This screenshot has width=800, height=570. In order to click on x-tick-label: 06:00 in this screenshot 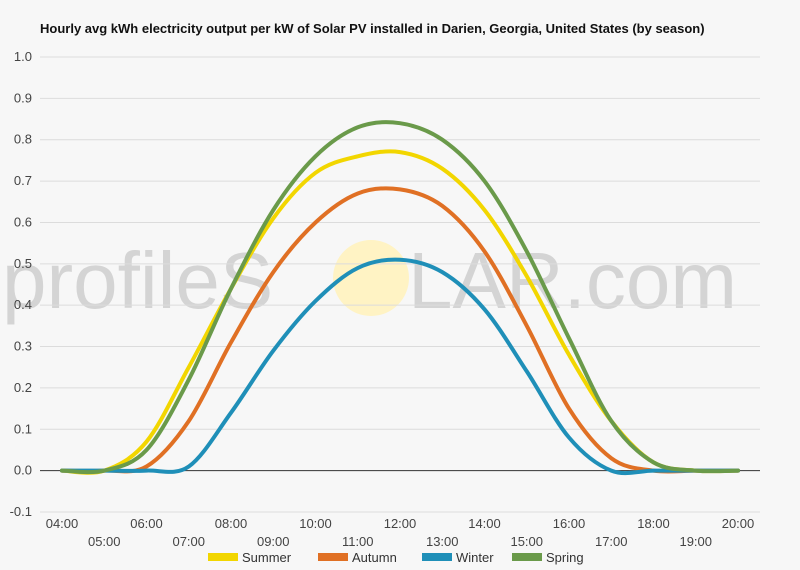, I will do `click(146, 523)`.